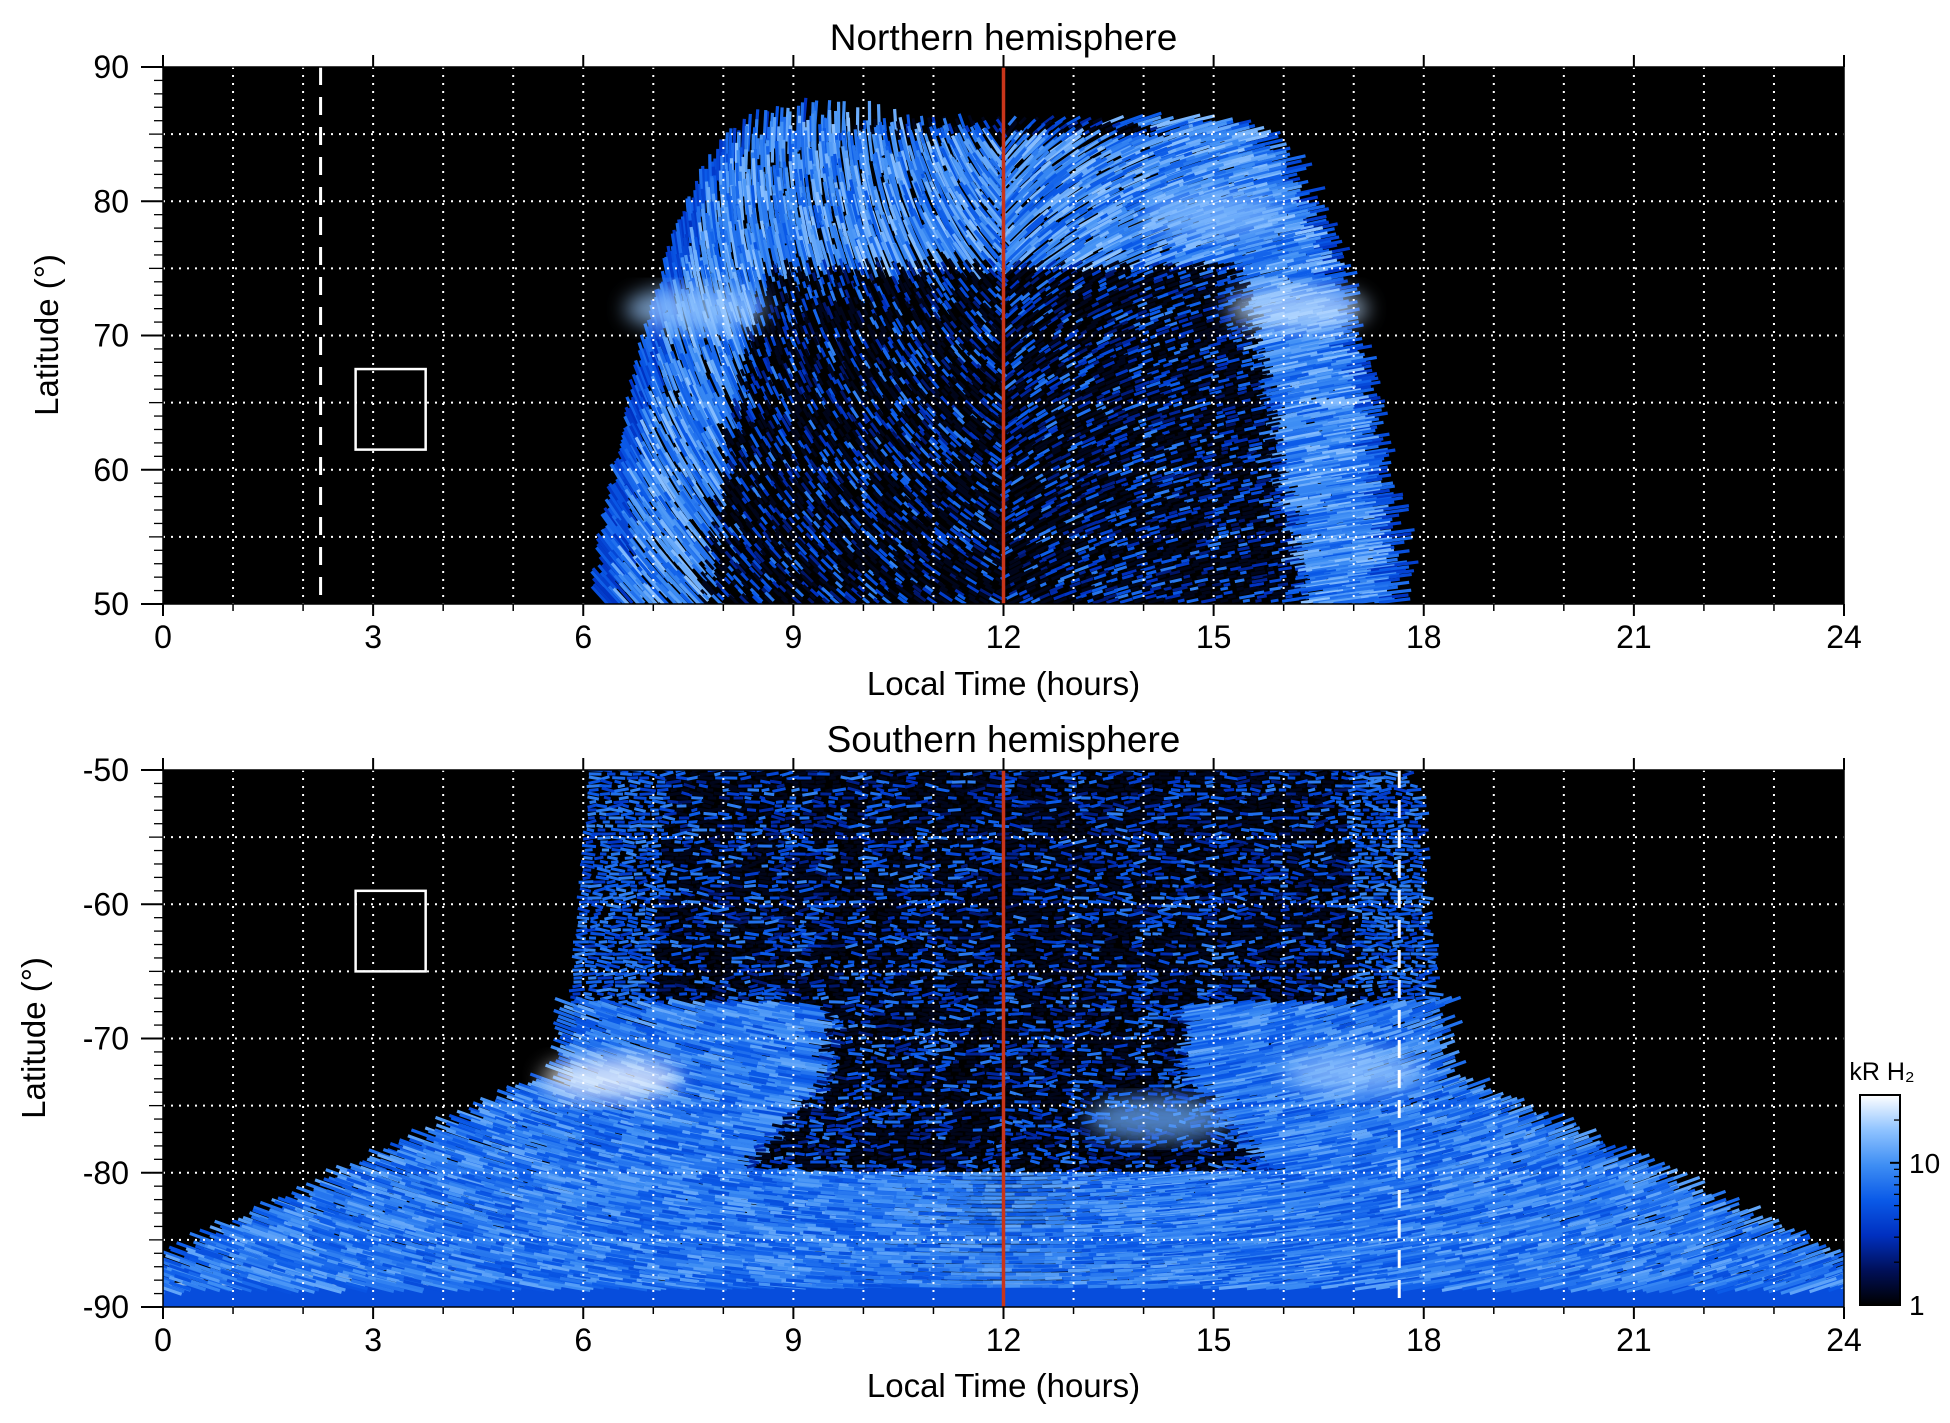 Image resolution: width=1950 pixels, height=1423 pixels. What do you see at coordinates (1917, 1305) in the screenshot?
I see `colorbar-tick-label: 1` at bounding box center [1917, 1305].